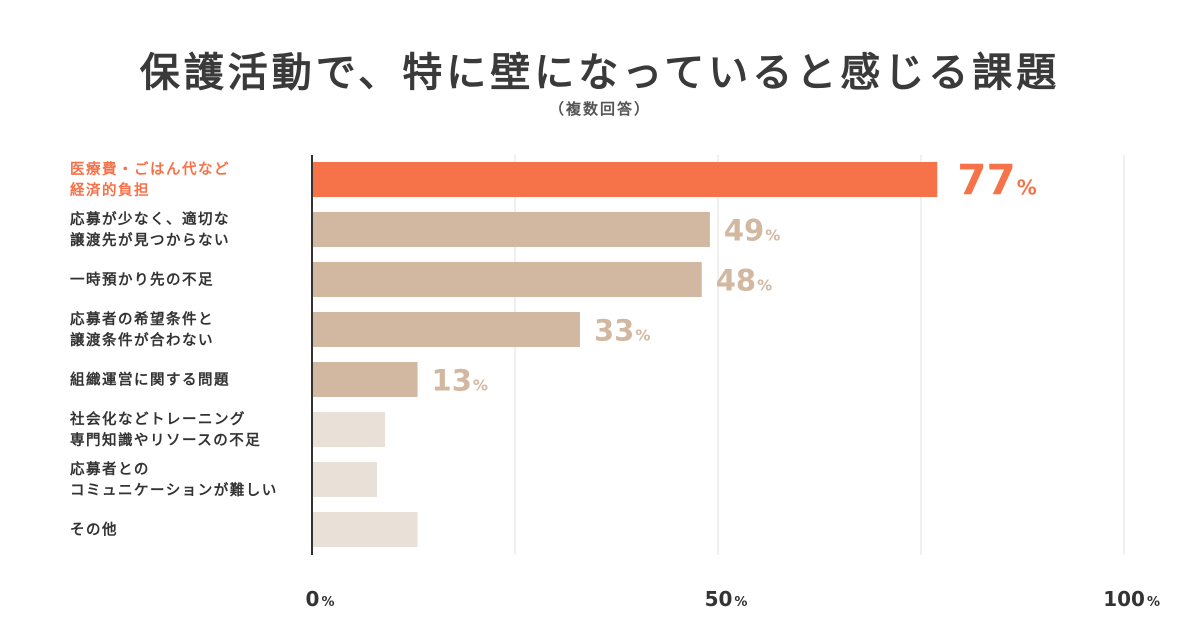 Image resolution: width=1200 pixels, height=630 pixels. I want to click on value-label: 33%, so click(622, 331).